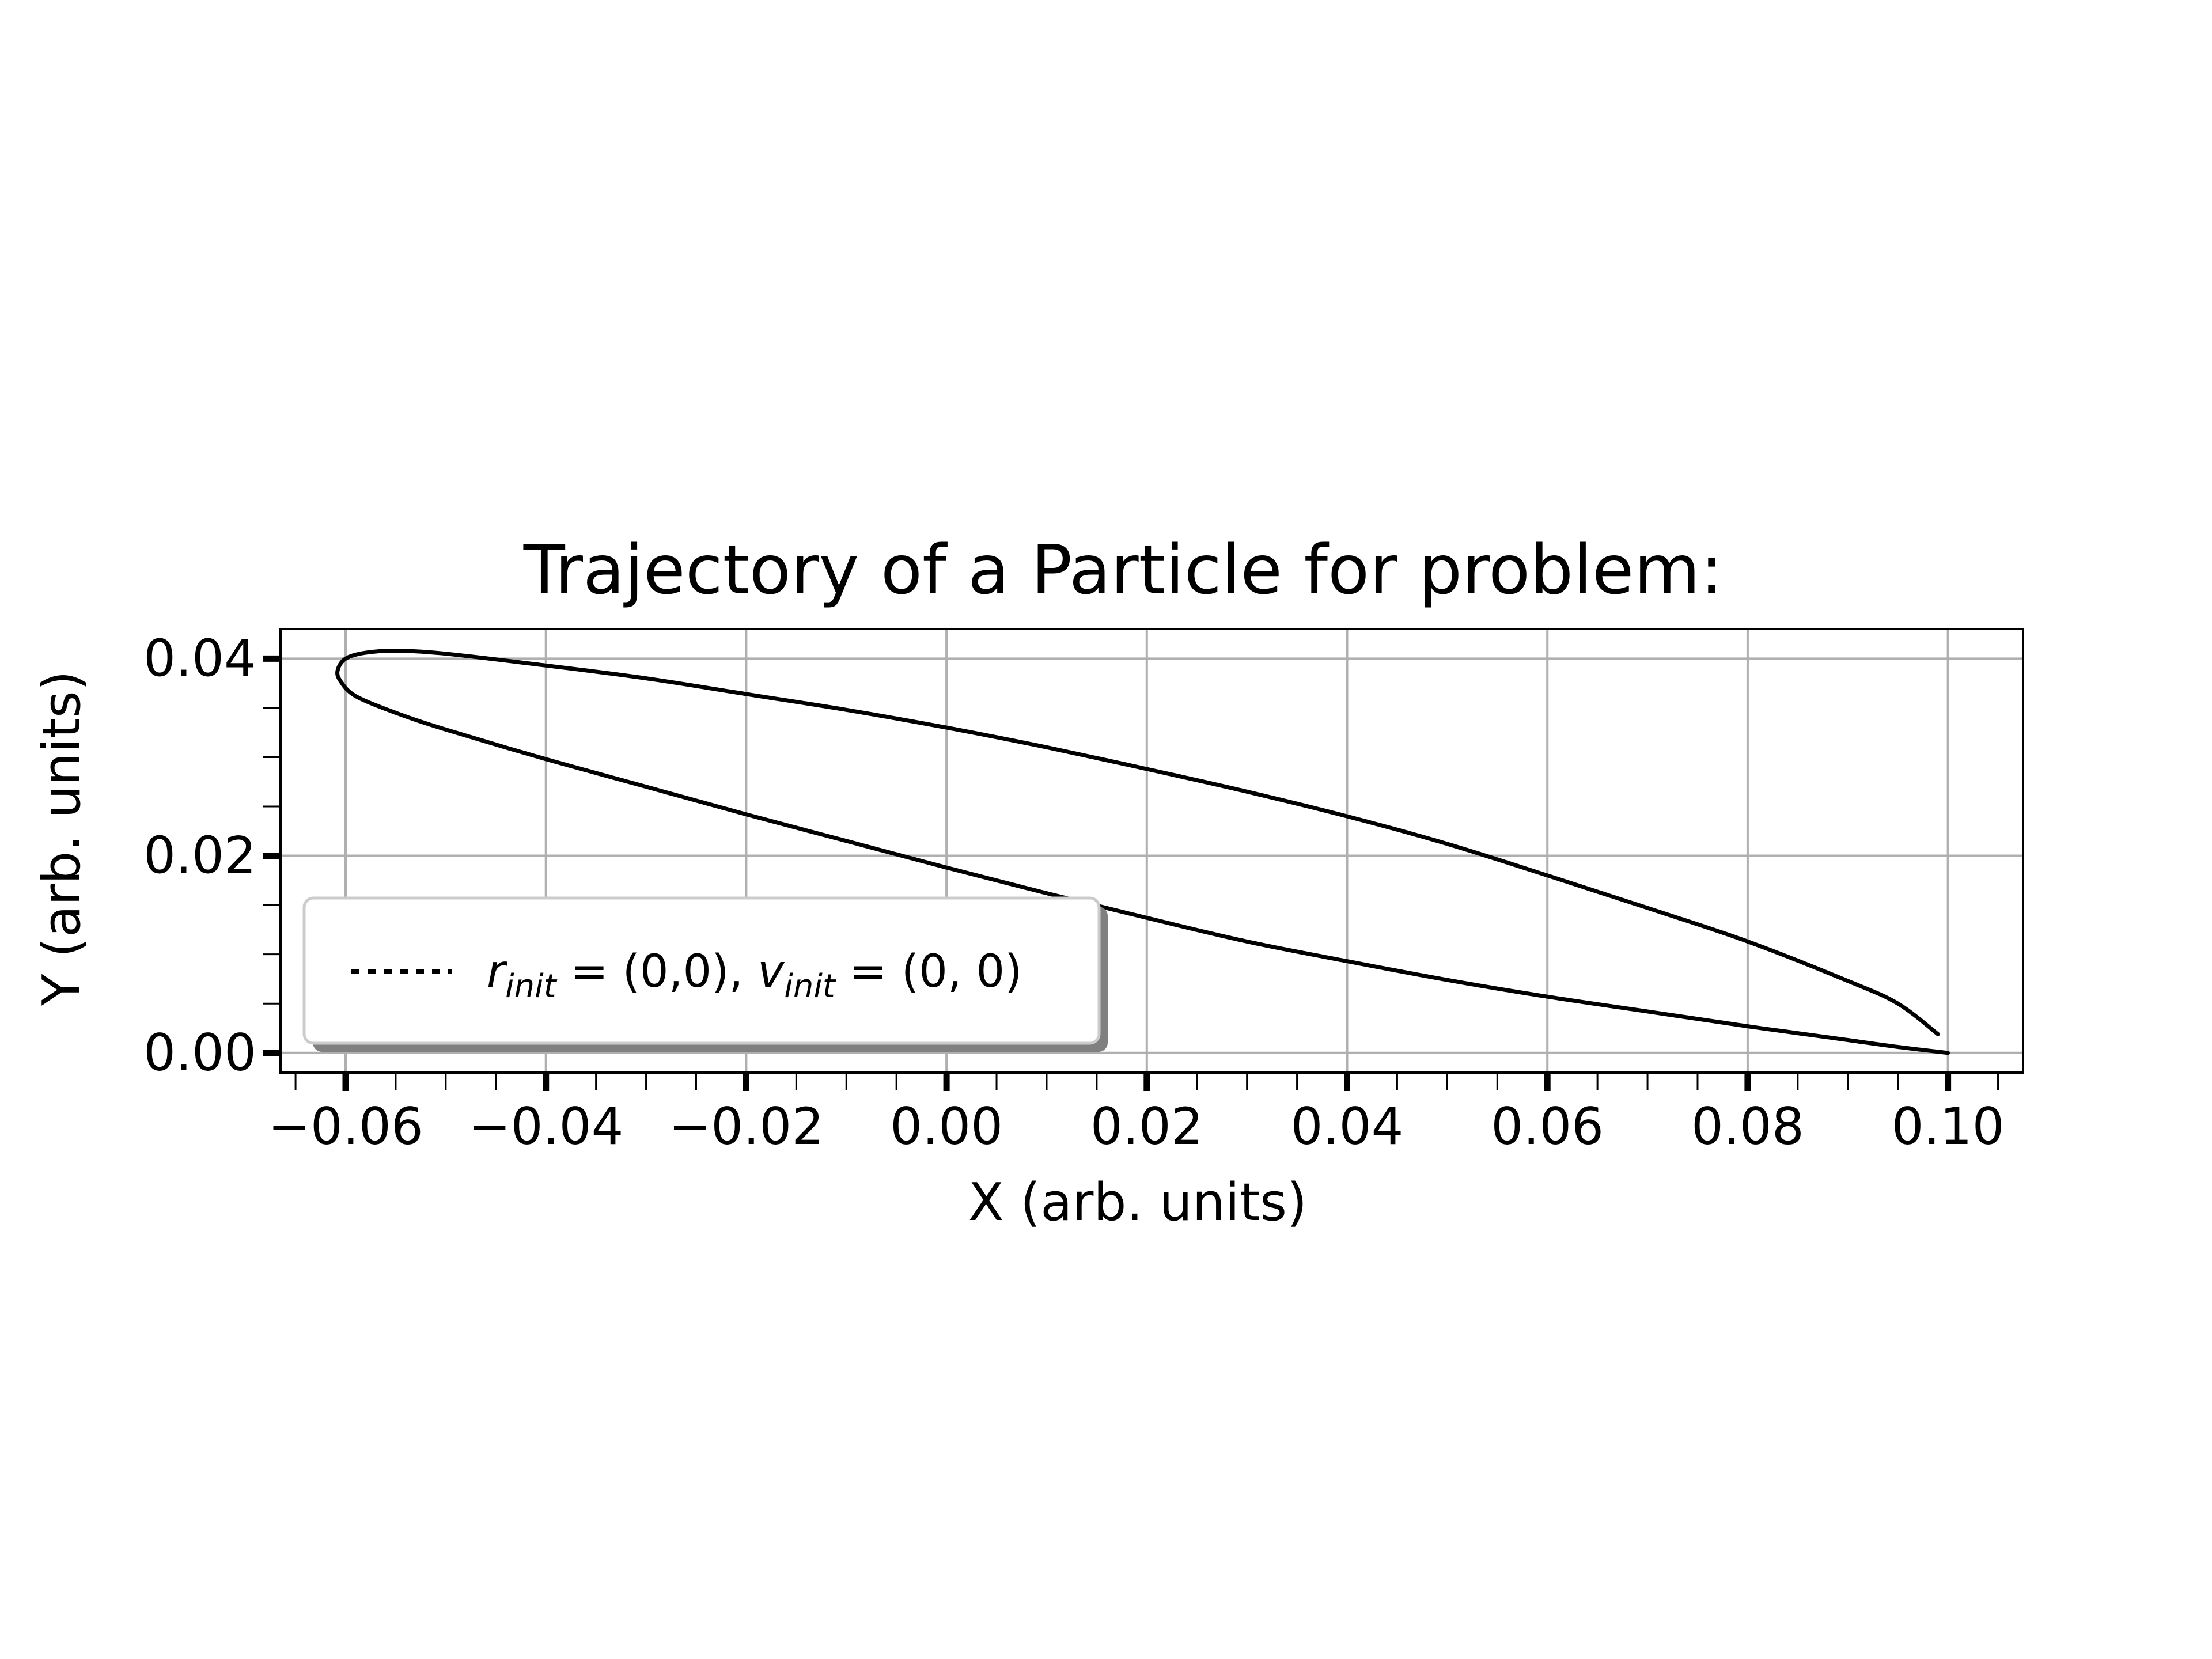 The height and width of the screenshot is (1659, 2212). I want to click on legend-v-subscript: init, so click(810, 986).